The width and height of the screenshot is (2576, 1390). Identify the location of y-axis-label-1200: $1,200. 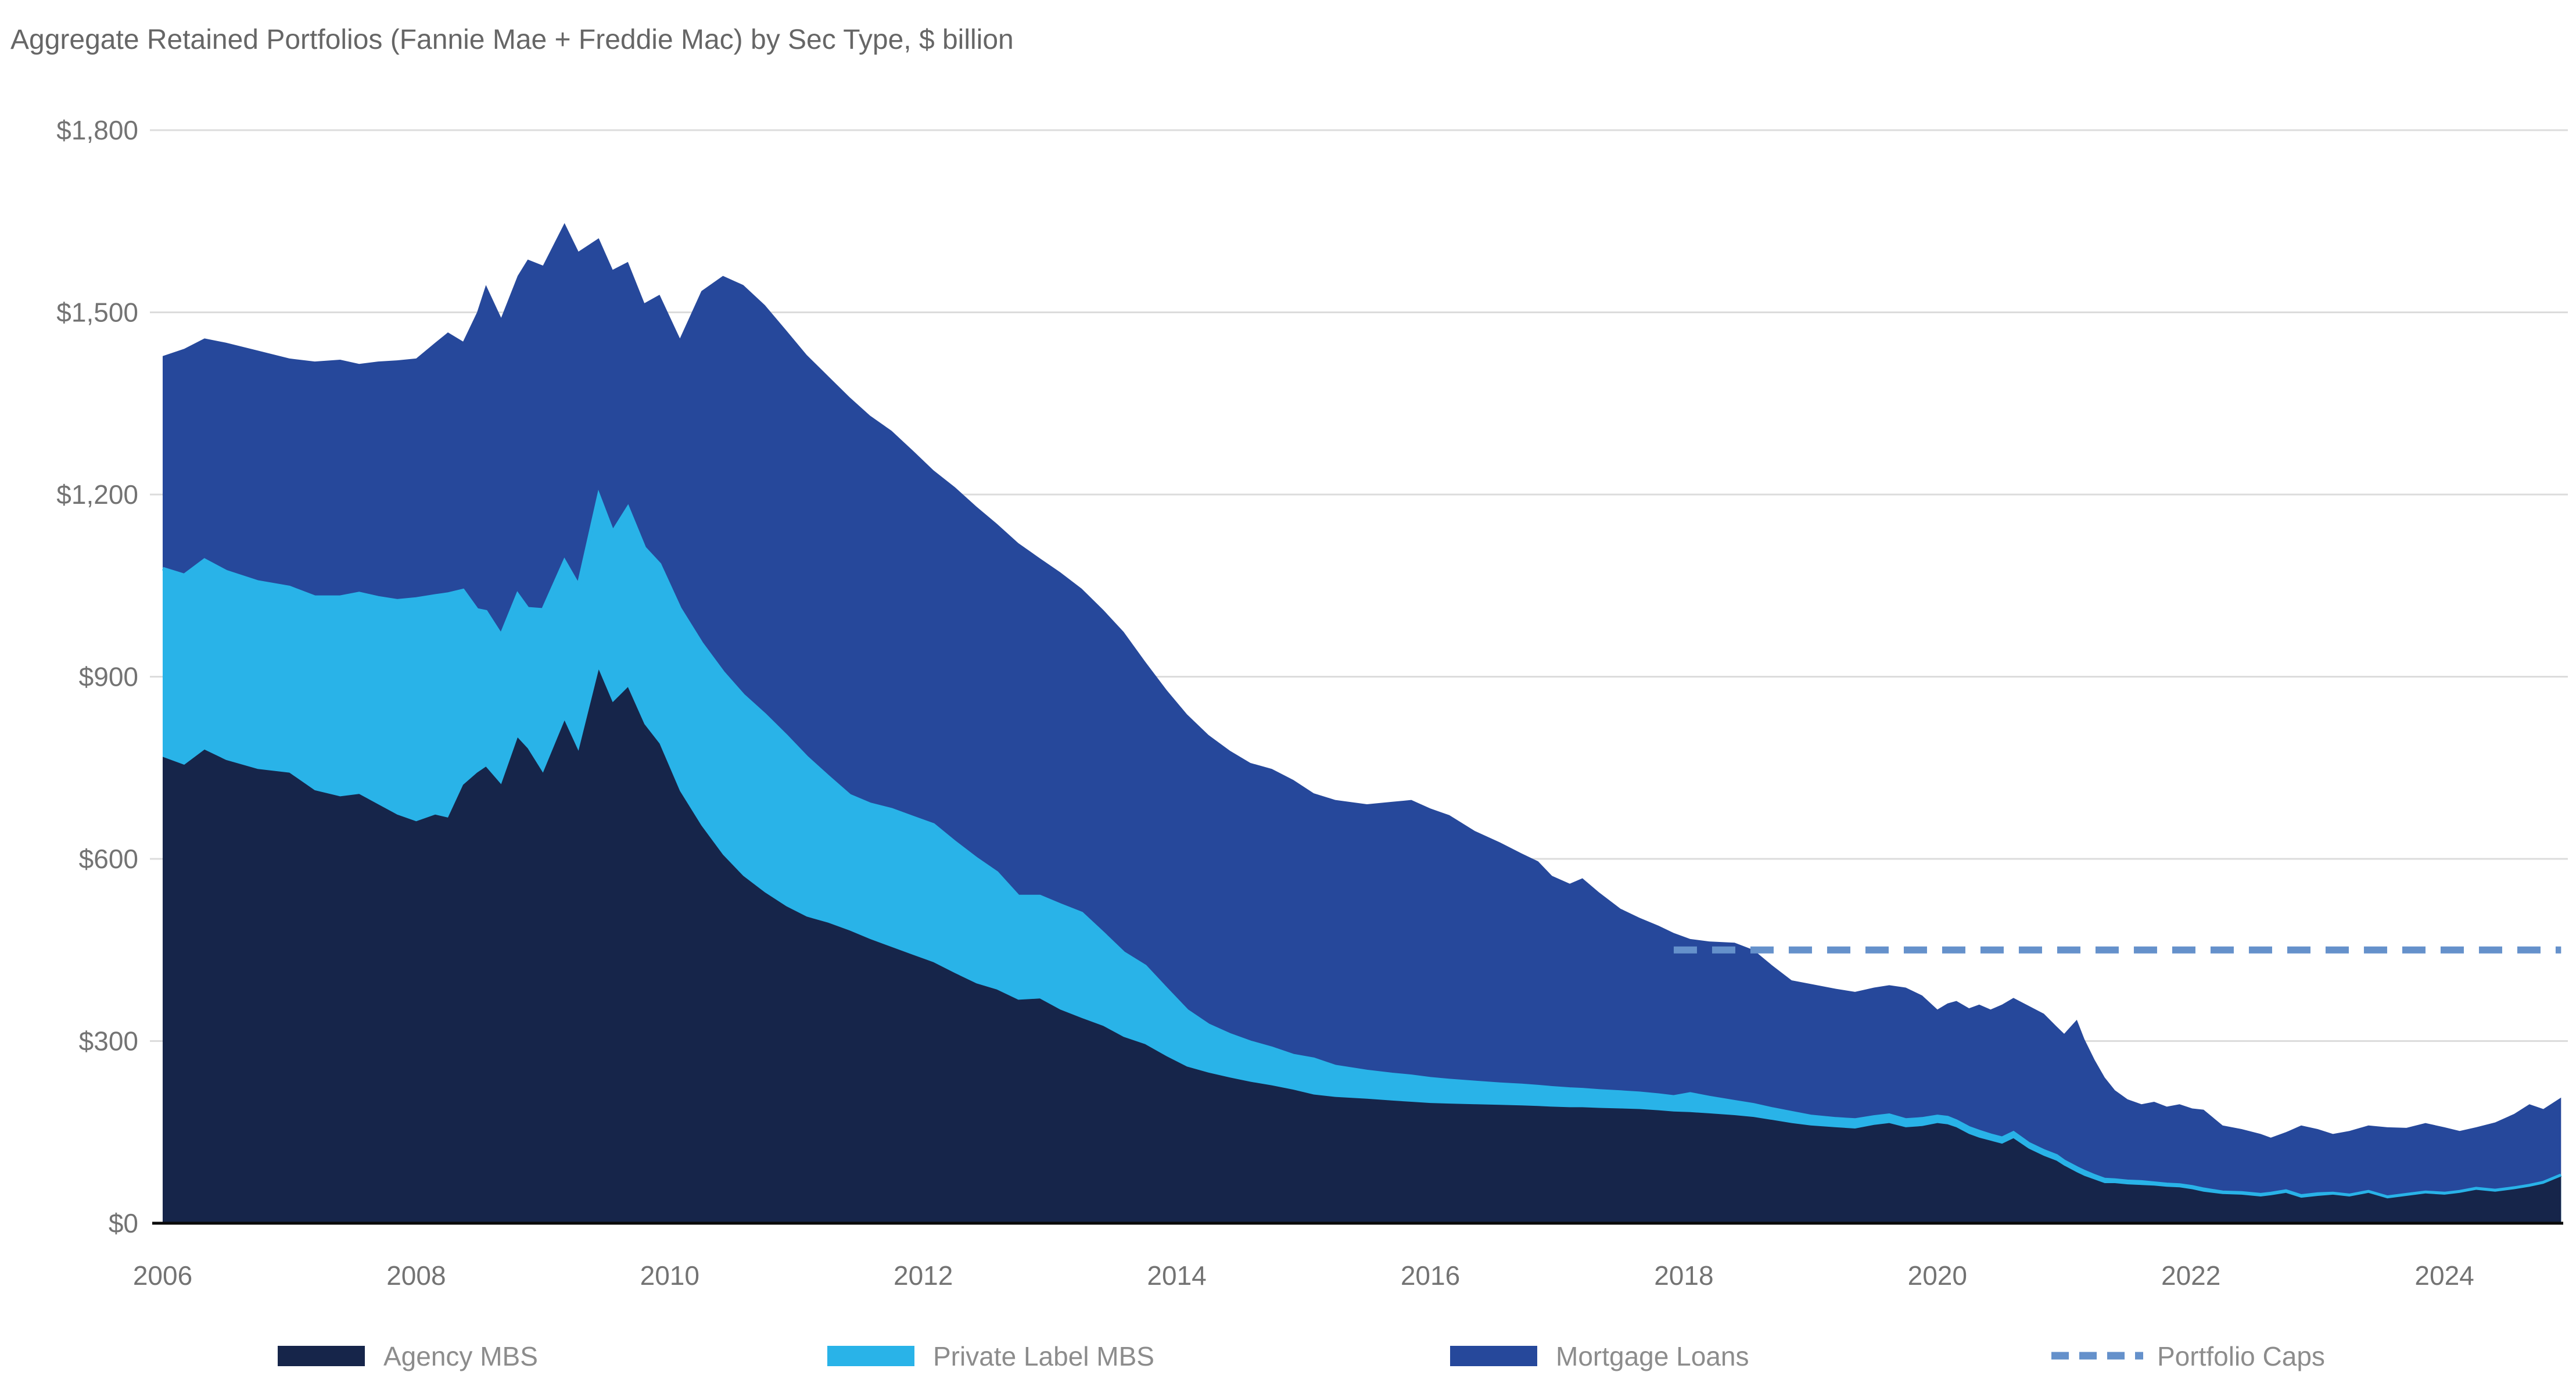
(97, 495).